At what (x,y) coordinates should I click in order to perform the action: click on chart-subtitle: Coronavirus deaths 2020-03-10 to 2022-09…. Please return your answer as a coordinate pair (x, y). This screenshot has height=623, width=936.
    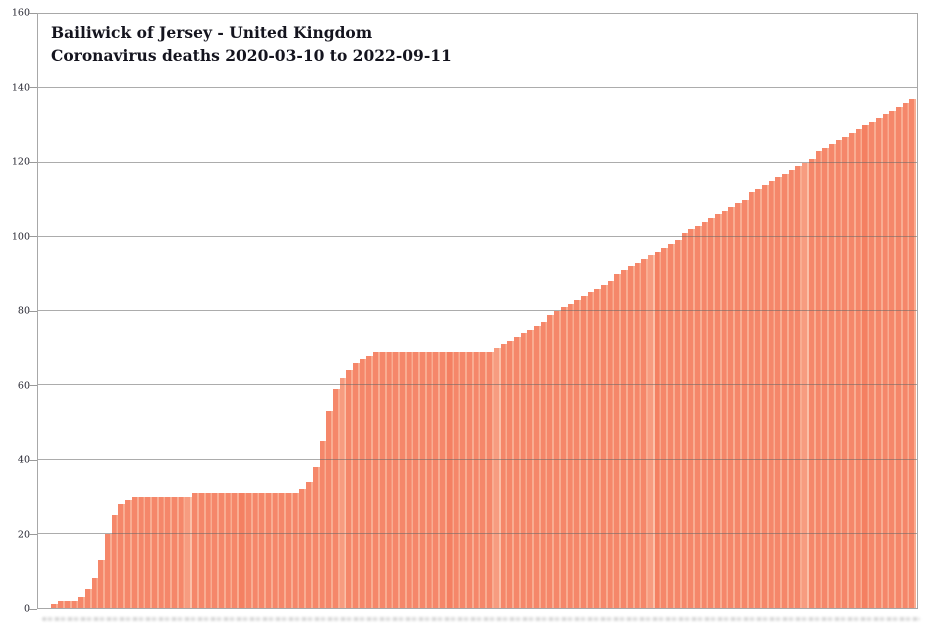
    Looking at the image, I should click on (251, 55).